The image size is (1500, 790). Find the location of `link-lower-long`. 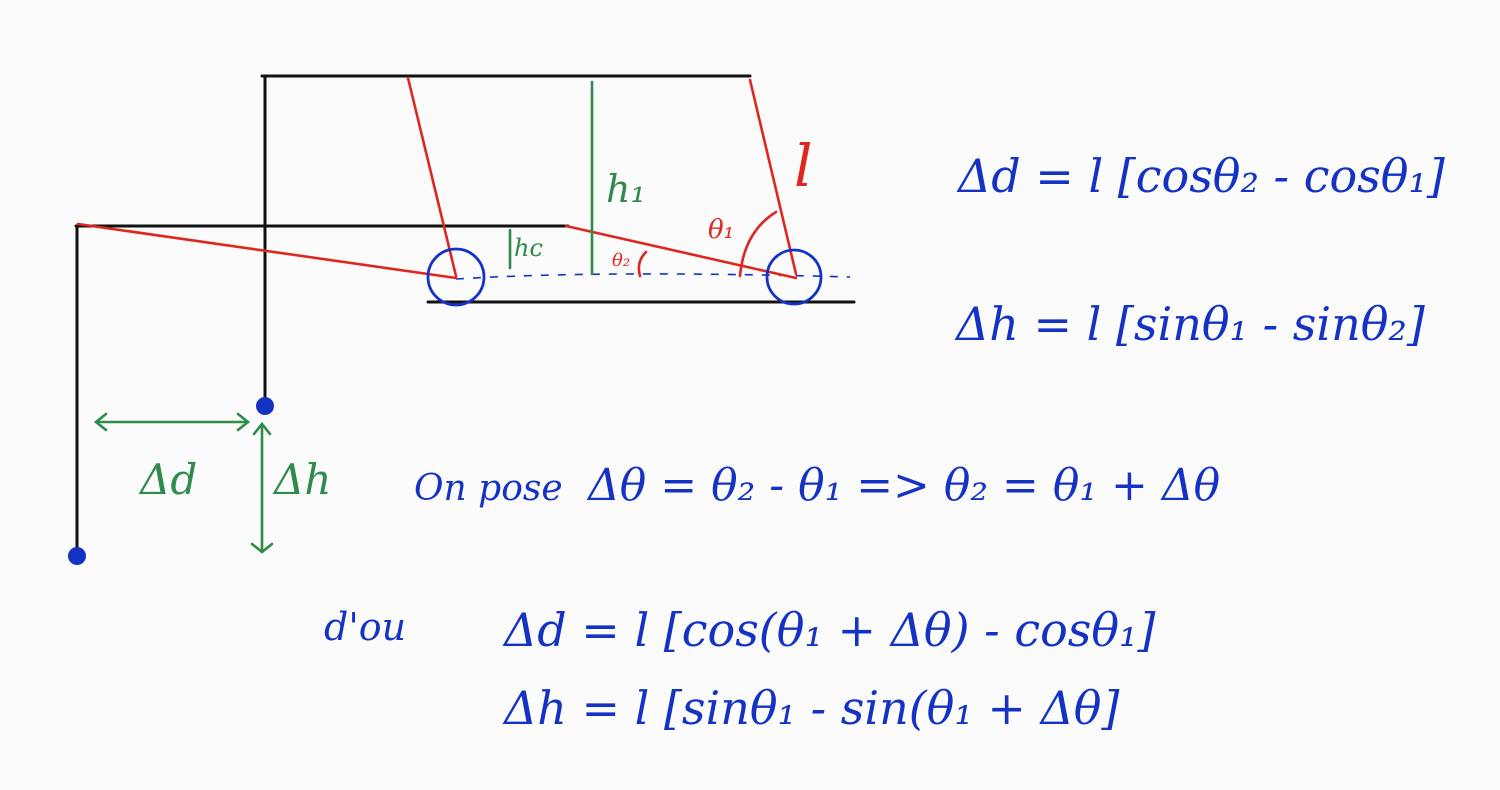

link-lower-long is located at coordinates (267, 251).